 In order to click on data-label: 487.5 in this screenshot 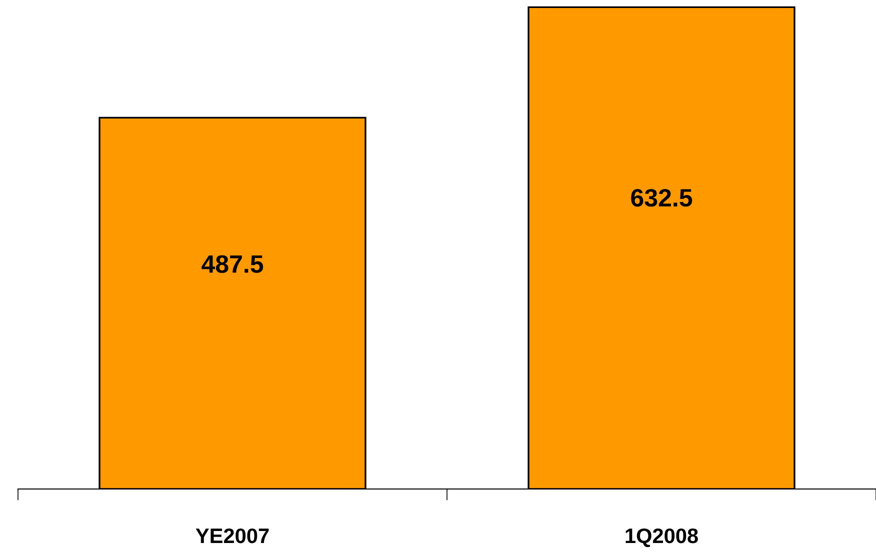, I will do `click(233, 264)`.